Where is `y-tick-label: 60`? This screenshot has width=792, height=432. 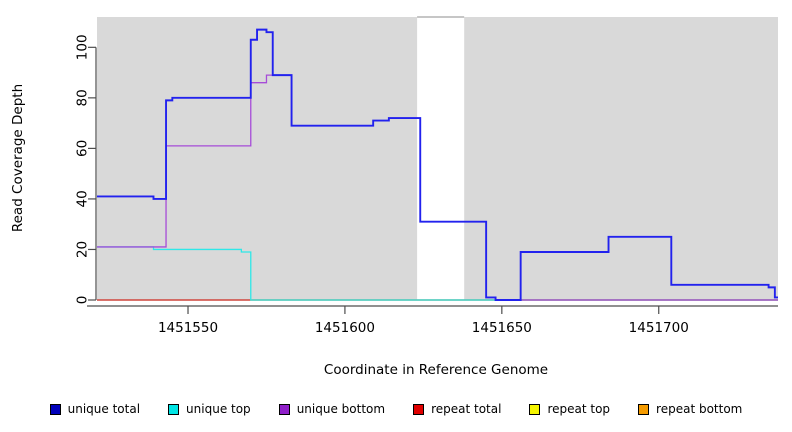 y-tick-label: 60 is located at coordinates (83, 148).